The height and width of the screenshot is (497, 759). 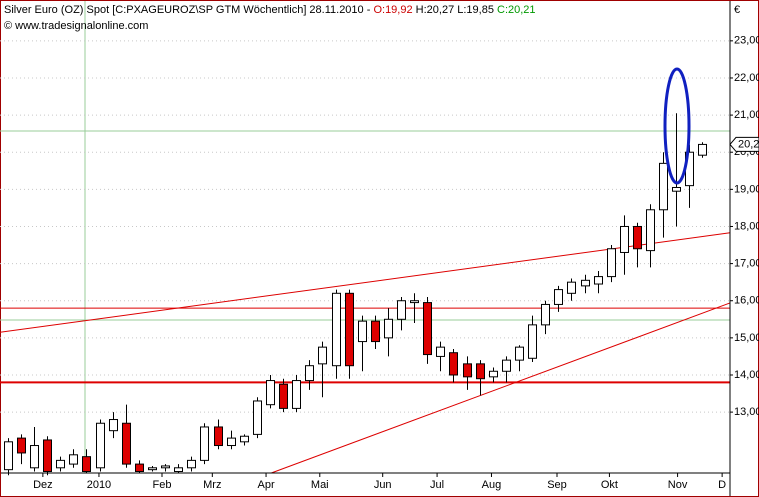 What do you see at coordinates (516, 10) in the screenshot?
I see `title-part: C:20,21` at bounding box center [516, 10].